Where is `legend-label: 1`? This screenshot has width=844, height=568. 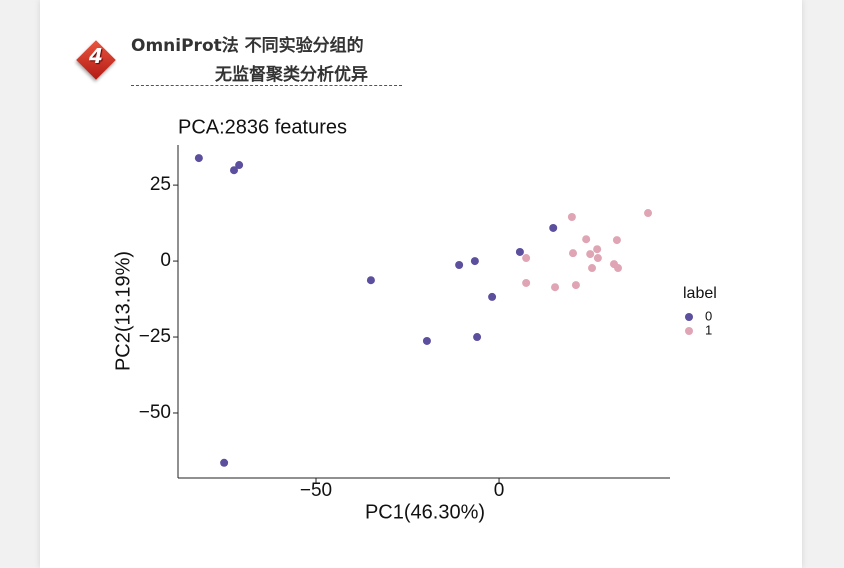 legend-label: 1 is located at coordinates (708, 329).